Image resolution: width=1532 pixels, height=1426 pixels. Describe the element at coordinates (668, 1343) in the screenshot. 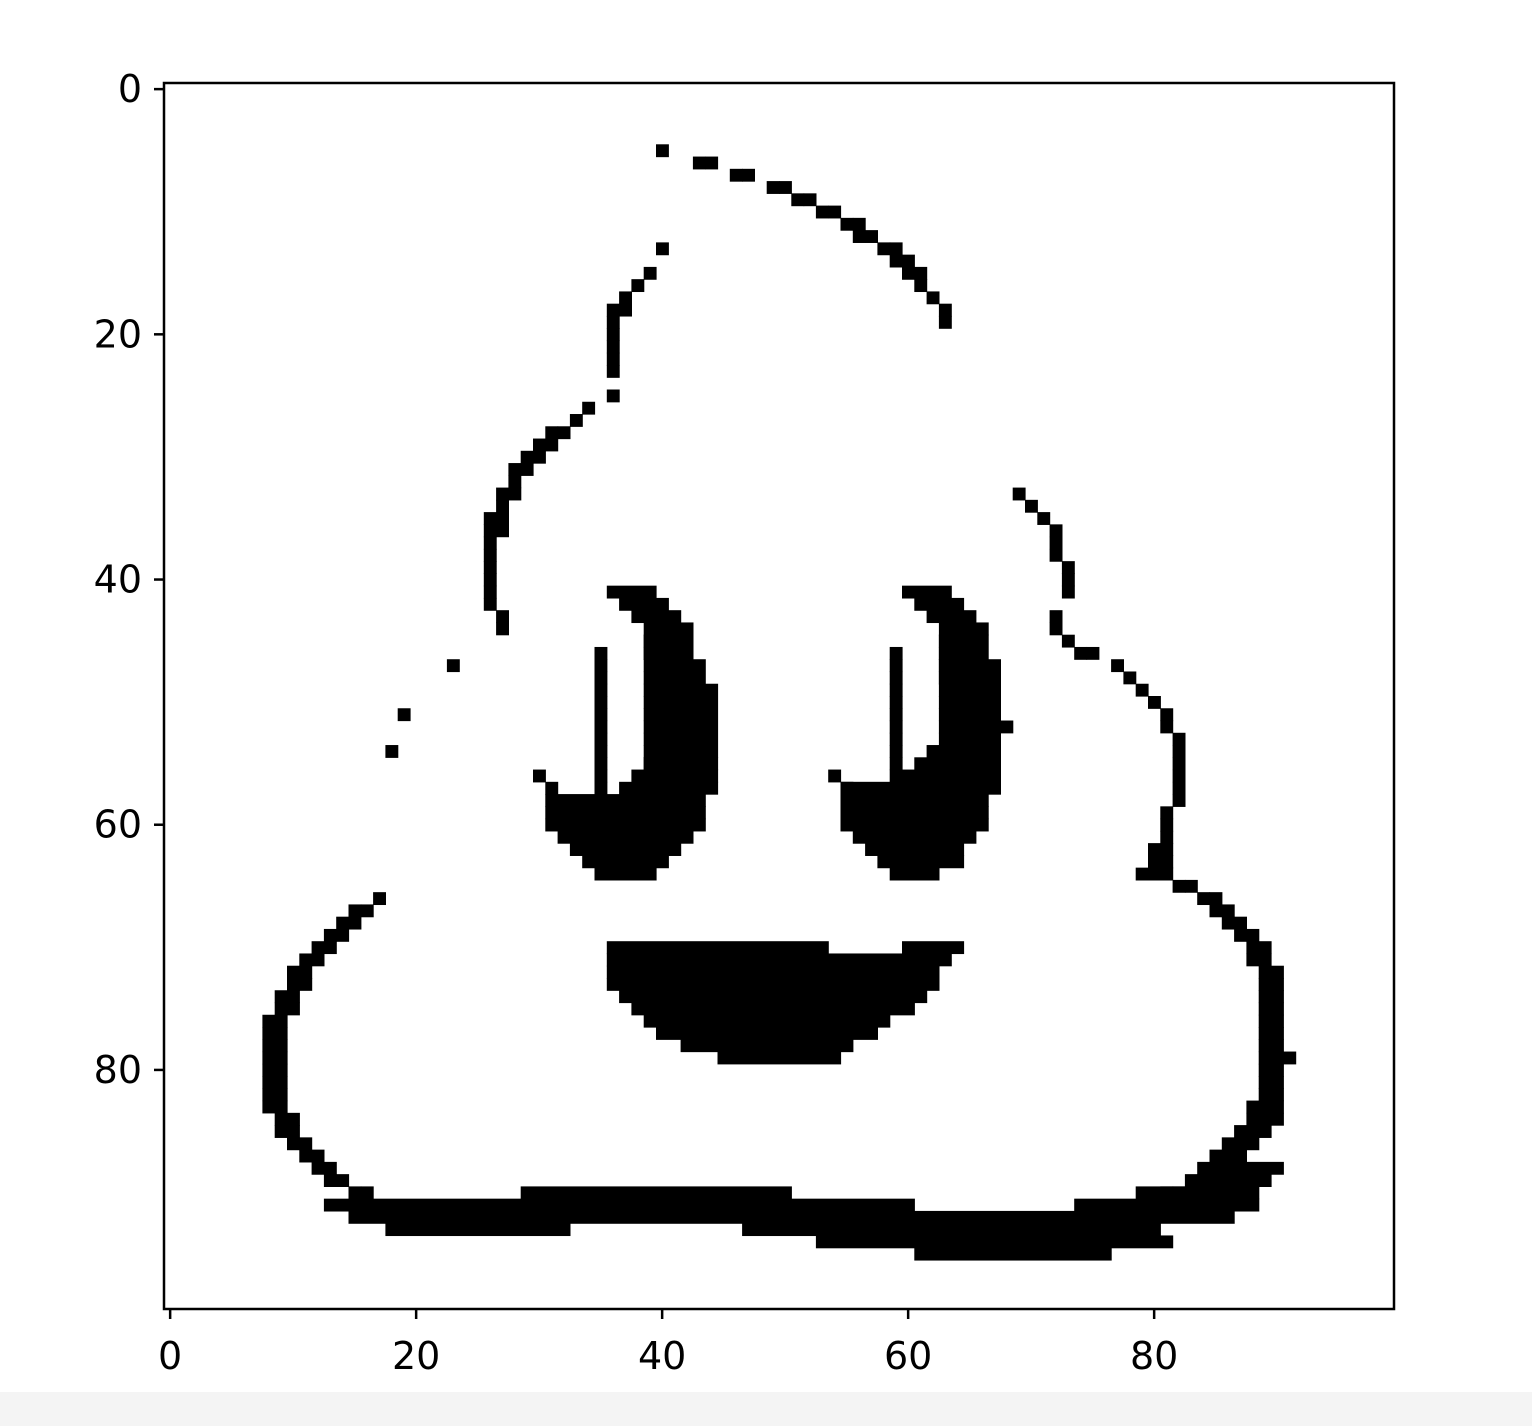

I see `x-axis: 0 20 40 60 80` at that location.